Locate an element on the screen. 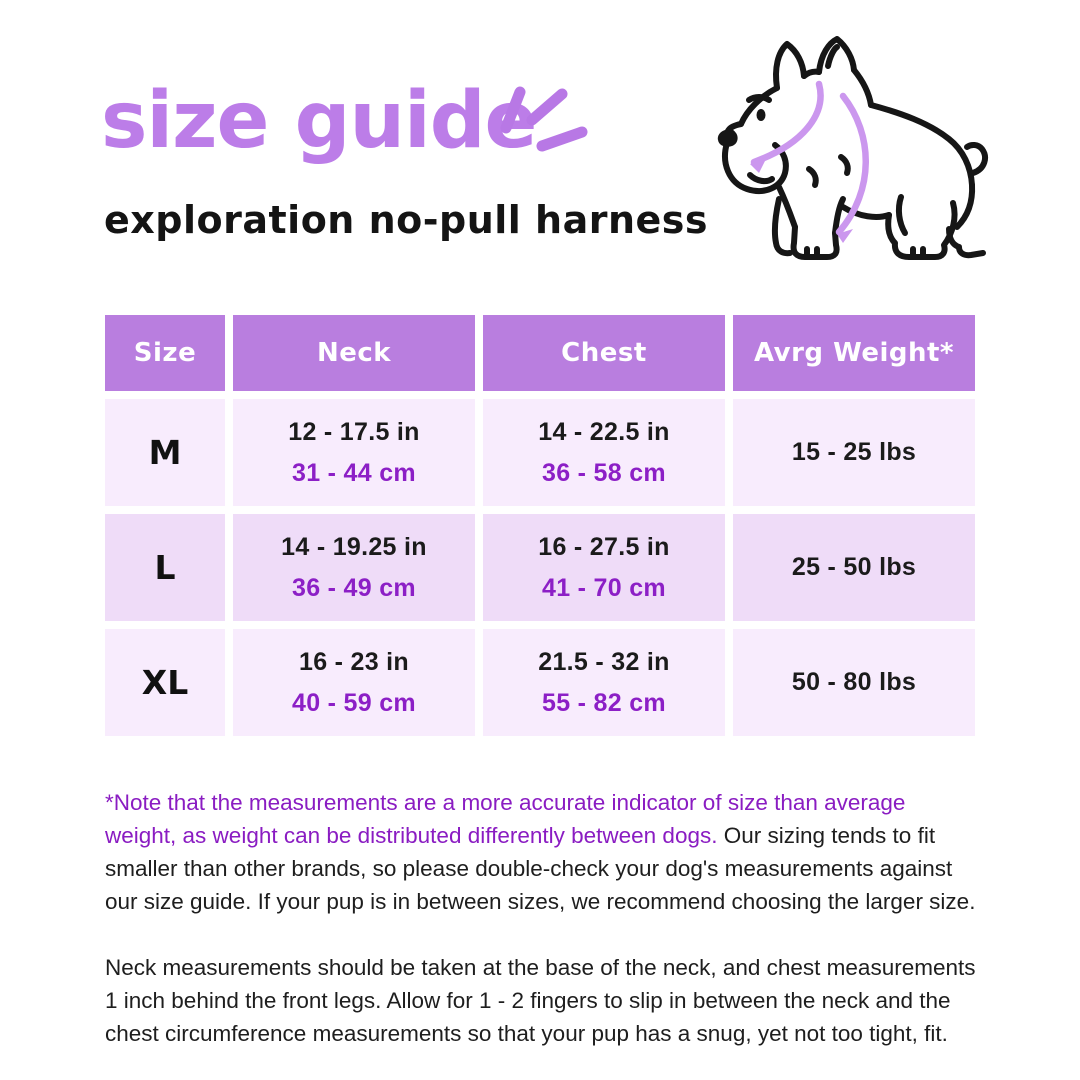  neck-cm: 31 - 44 cm is located at coordinates (354, 472).